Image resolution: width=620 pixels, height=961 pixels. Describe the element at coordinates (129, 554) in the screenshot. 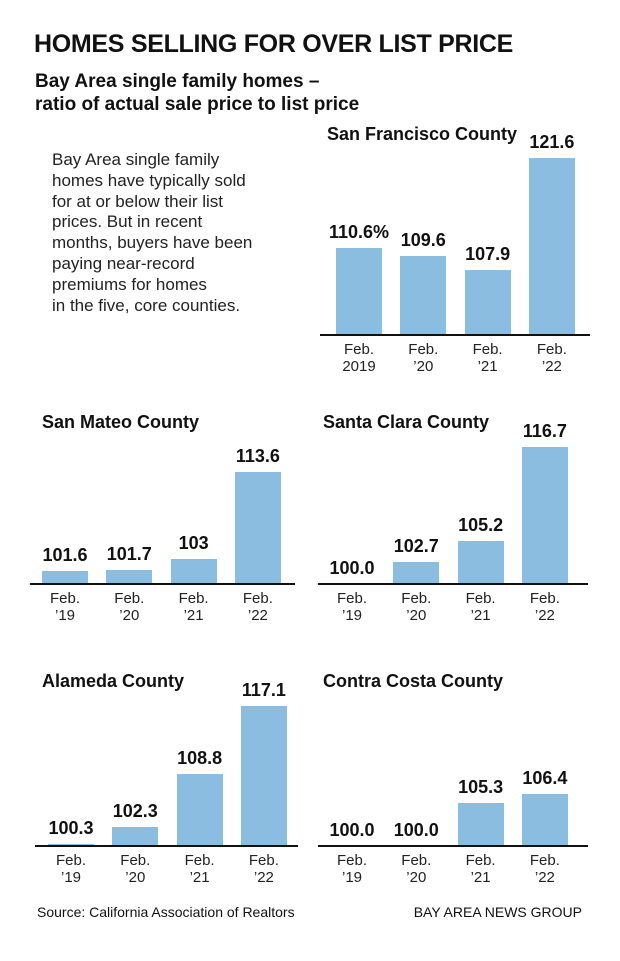

I see `value-label: 101.7` at that location.